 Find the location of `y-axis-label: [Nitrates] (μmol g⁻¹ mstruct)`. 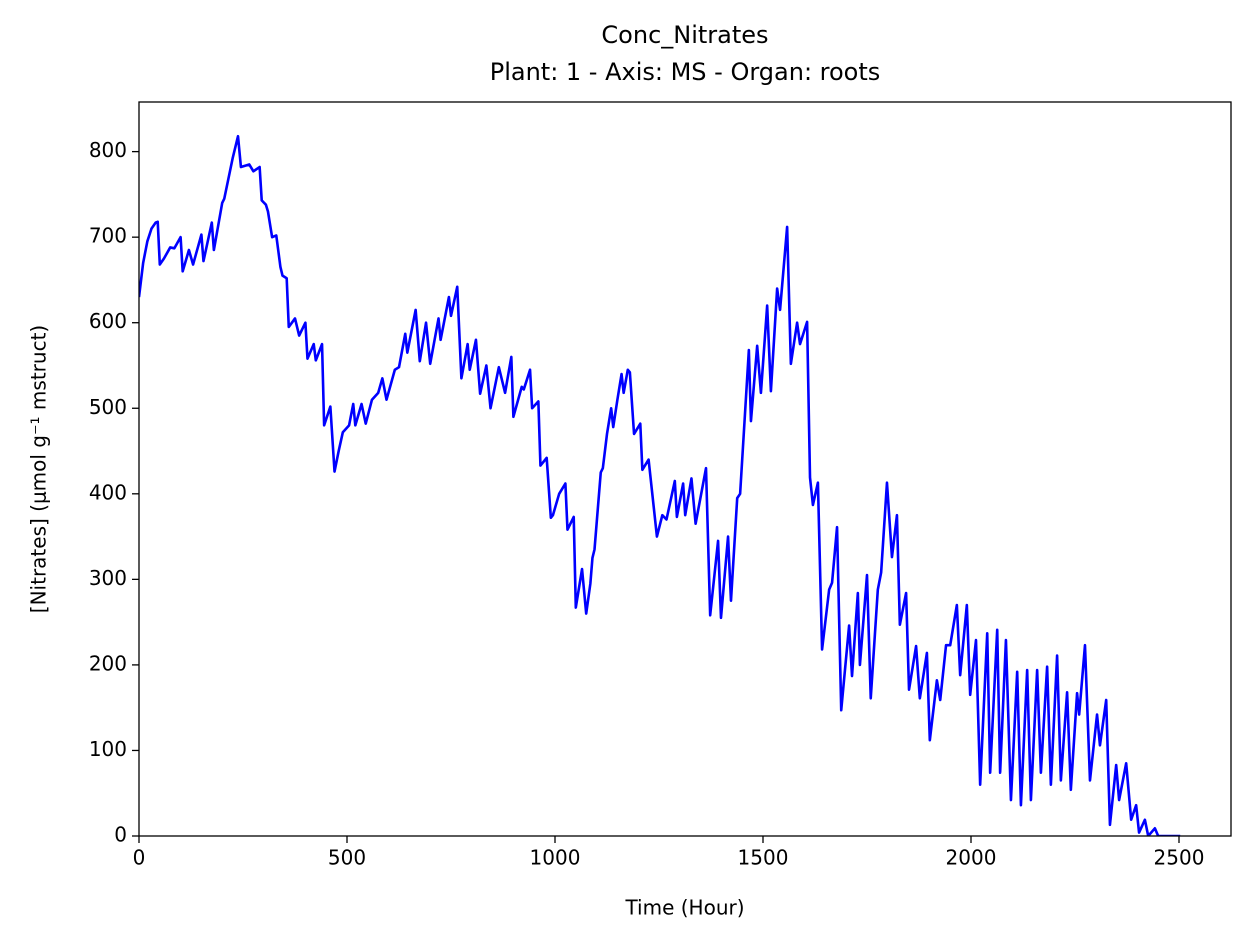

y-axis-label: [Nitrates] (μmol g⁻¹ mstruct) is located at coordinates (39, 469).